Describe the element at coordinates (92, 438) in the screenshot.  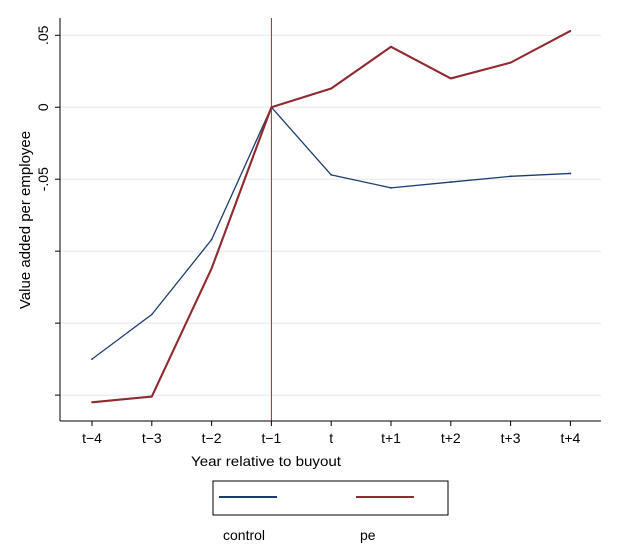
I see `x-tick-label-0: t−4` at that location.